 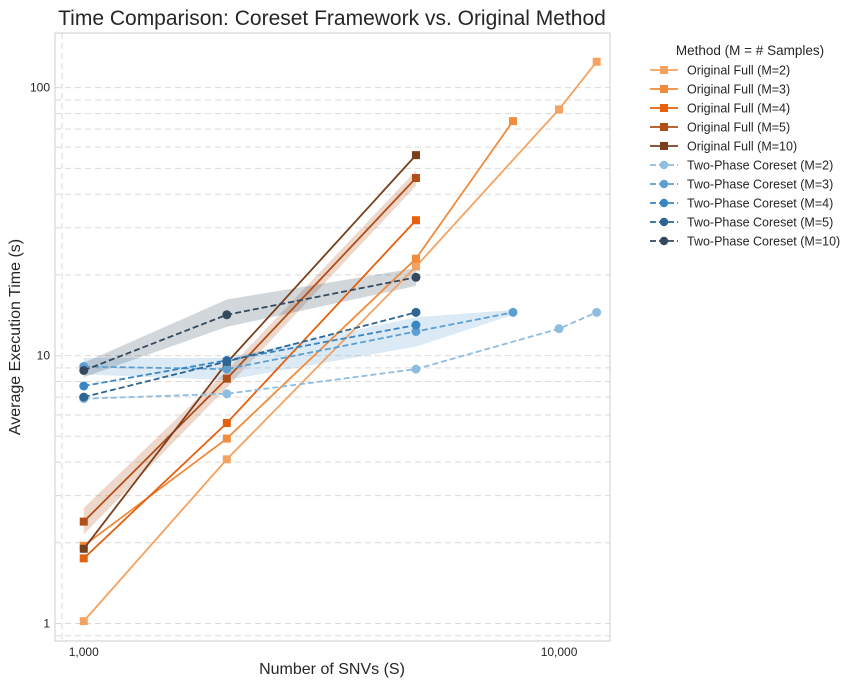 I want to click on legend-label: Two-Phase Coreset (M=3), so click(x=760, y=185).